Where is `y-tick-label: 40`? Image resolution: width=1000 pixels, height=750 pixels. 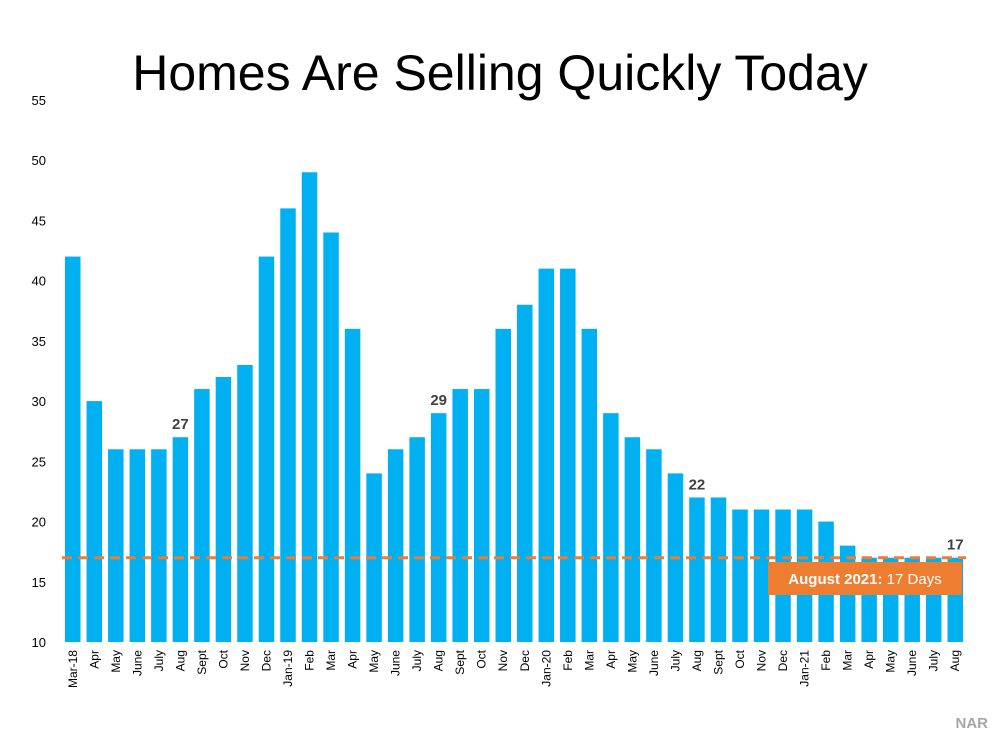 y-tick-label: 40 is located at coordinates (39, 281).